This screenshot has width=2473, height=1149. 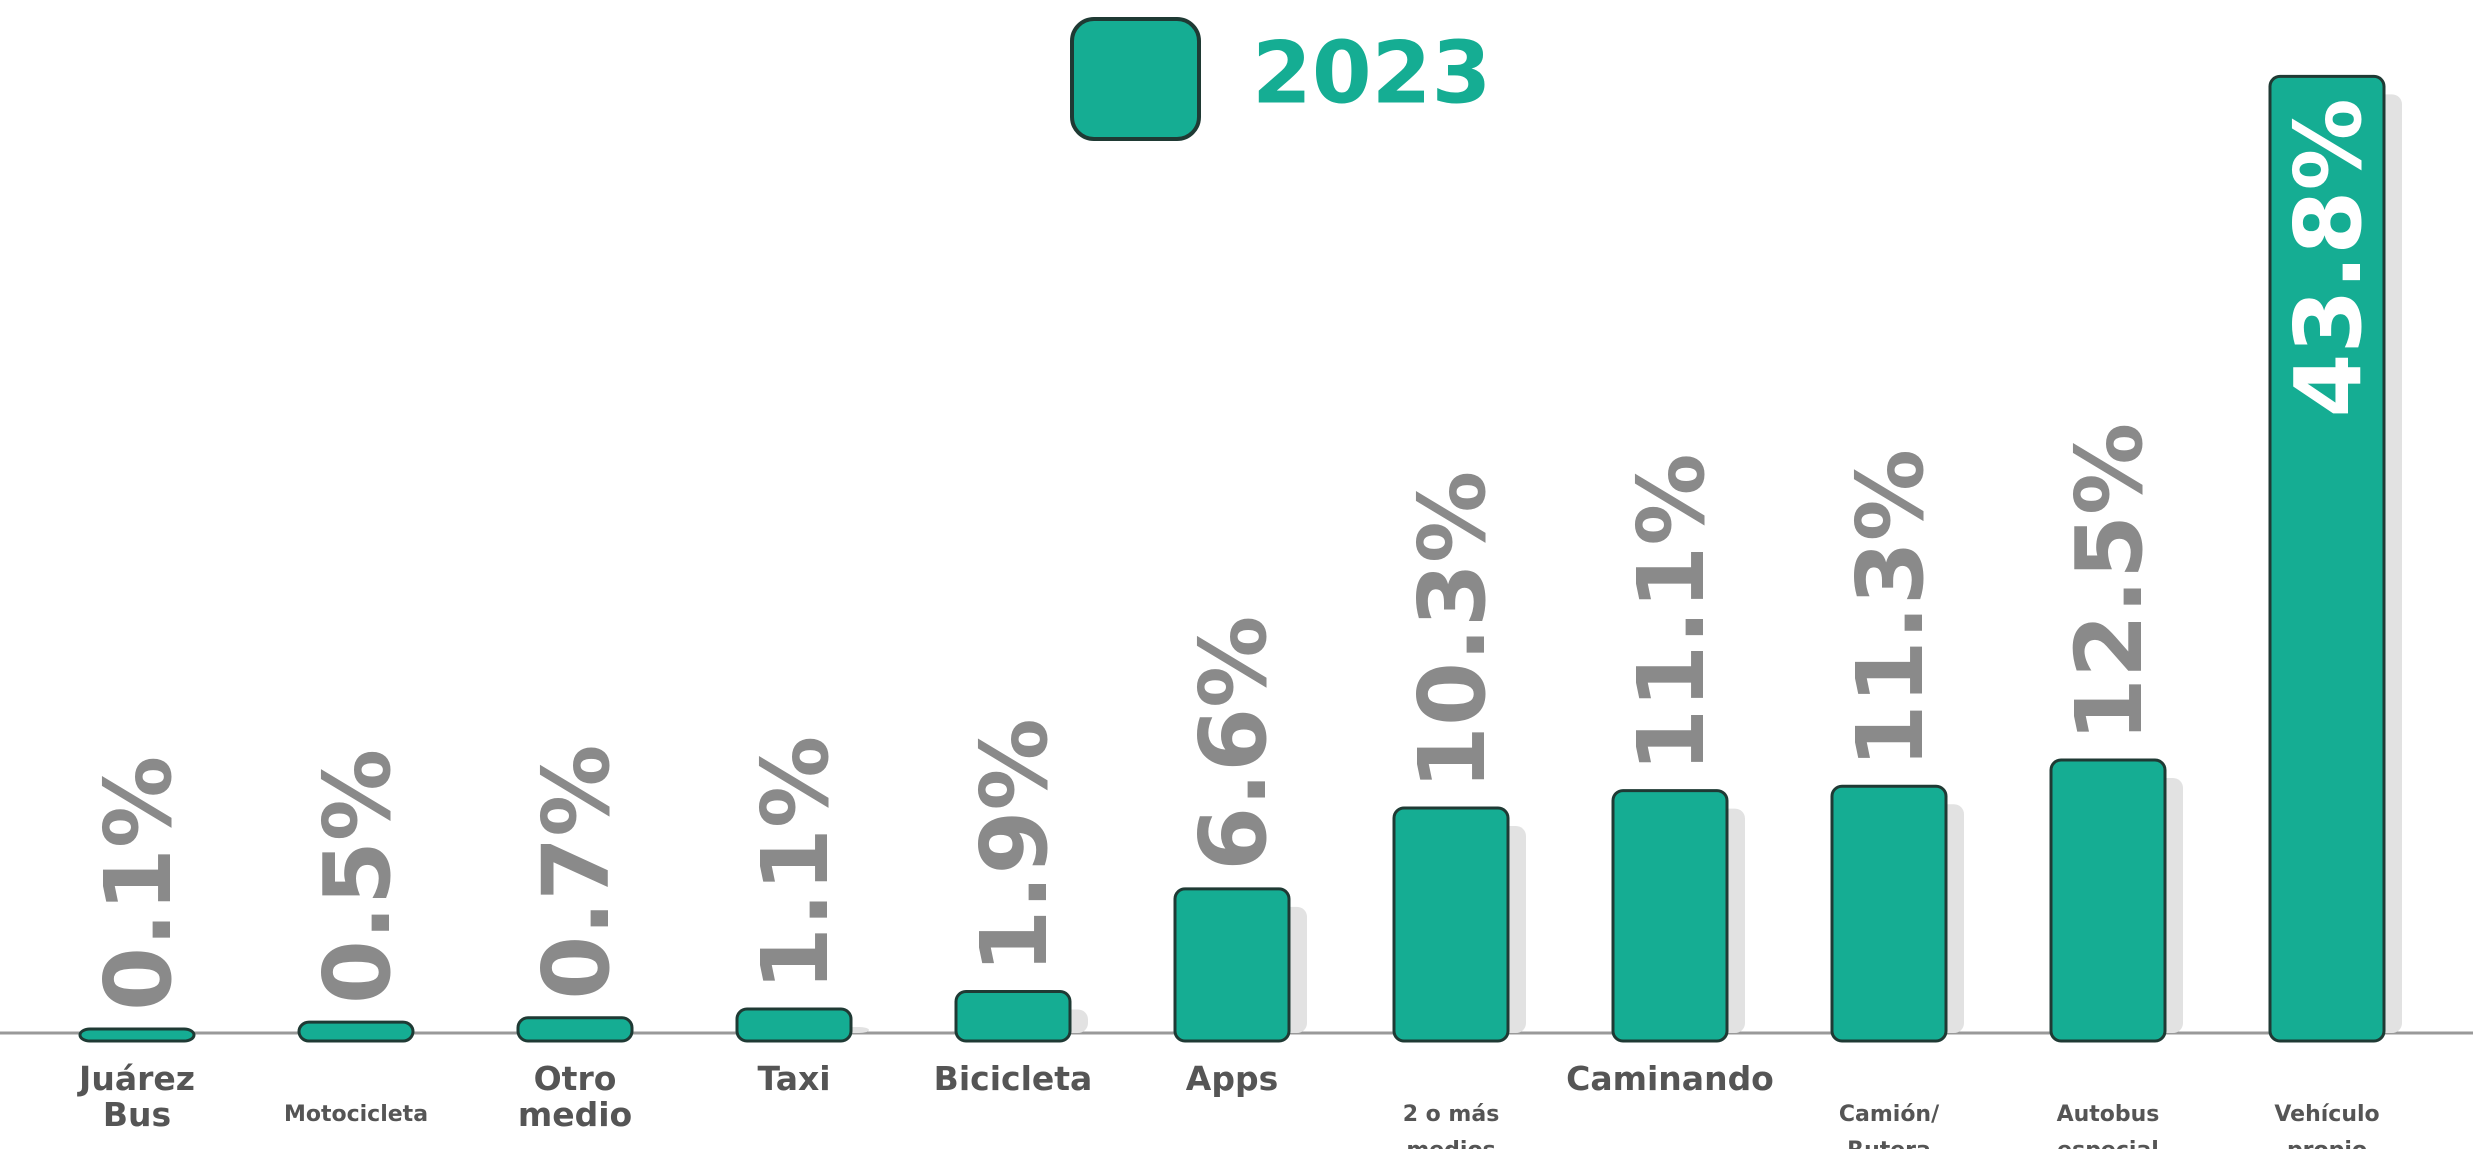 What do you see at coordinates (1451, 1125) in the screenshot?
I see `x-tick-label: 2 o más medios` at bounding box center [1451, 1125].